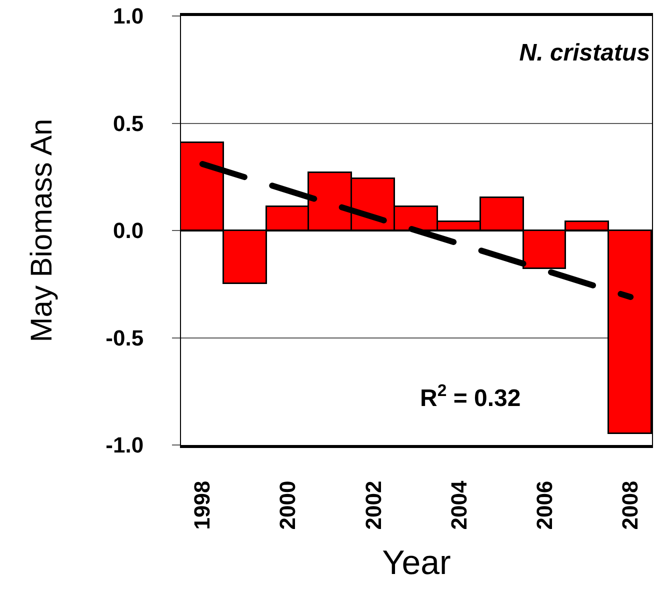 The image size is (662, 598). What do you see at coordinates (459, 505) in the screenshot?
I see `x-tick-label: 2004` at bounding box center [459, 505].